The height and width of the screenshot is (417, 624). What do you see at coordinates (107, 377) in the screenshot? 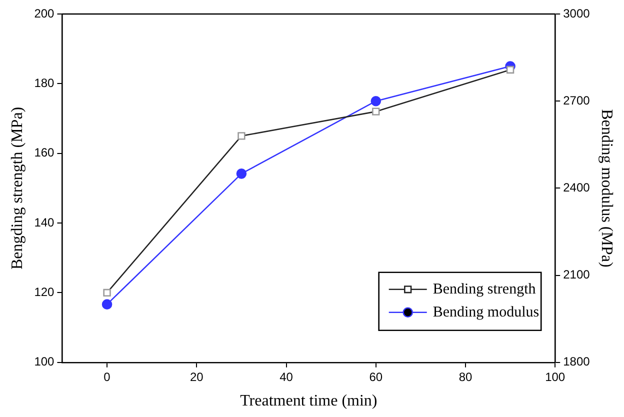
I see `x-tick-label: 0` at bounding box center [107, 377].